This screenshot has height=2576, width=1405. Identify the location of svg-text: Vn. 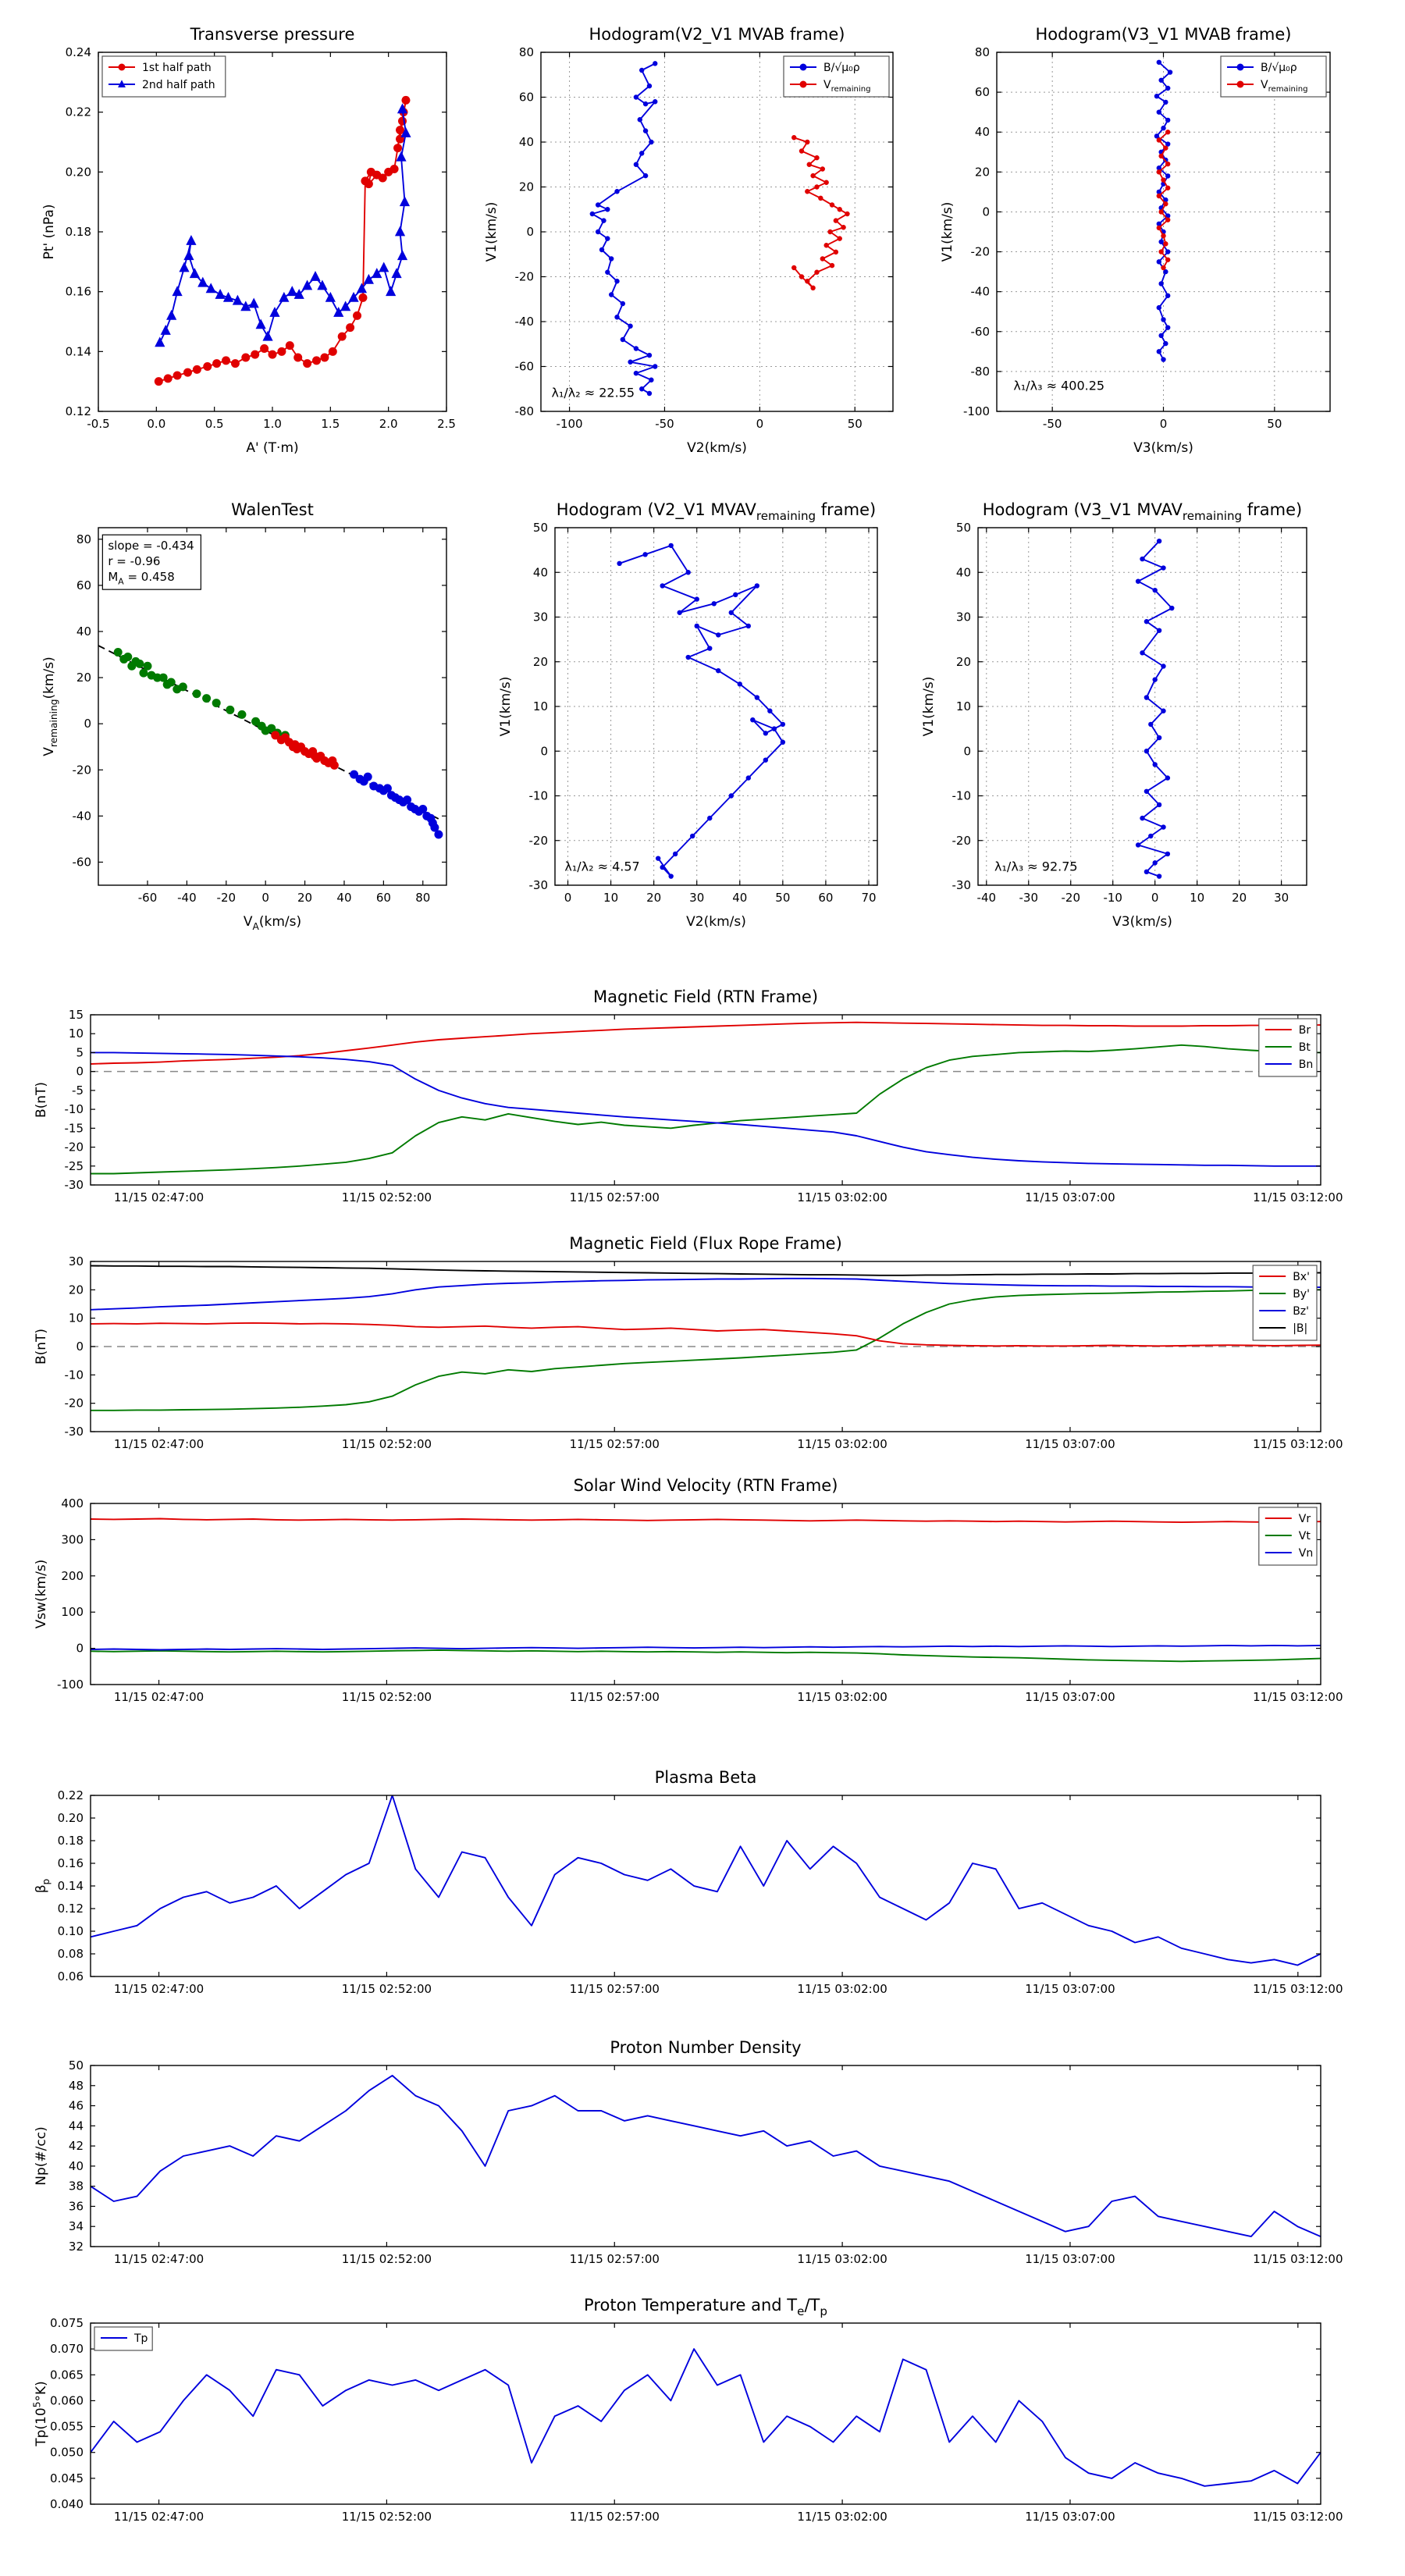
(1306, 1553).